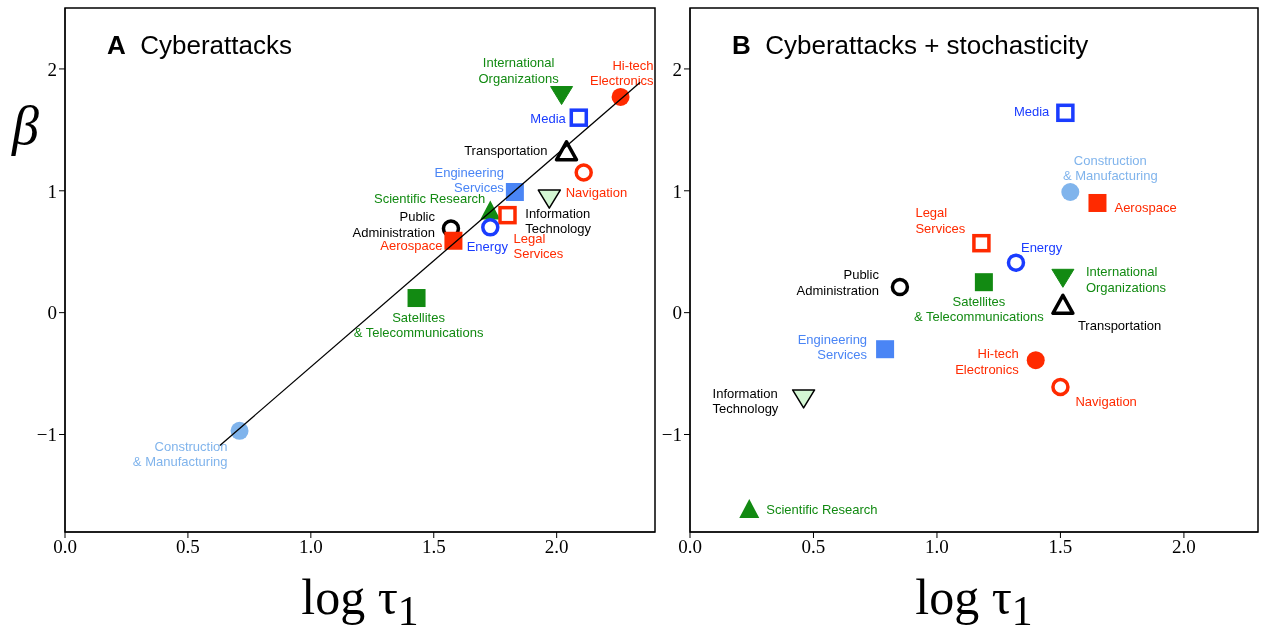 The image size is (1261, 634). Describe the element at coordinates (940, 221) in the screenshot. I see `series-label: Legal Services` at that location.